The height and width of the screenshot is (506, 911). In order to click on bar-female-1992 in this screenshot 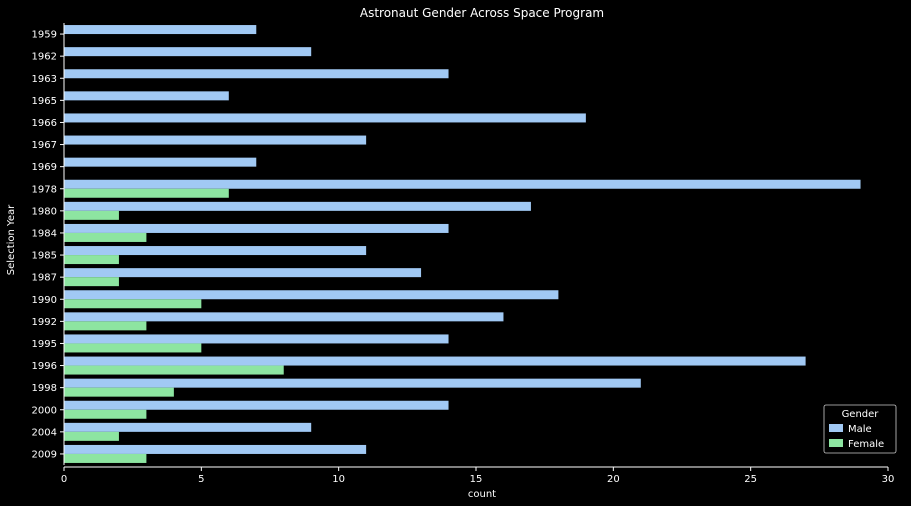, I will do `click(105, 326)`.